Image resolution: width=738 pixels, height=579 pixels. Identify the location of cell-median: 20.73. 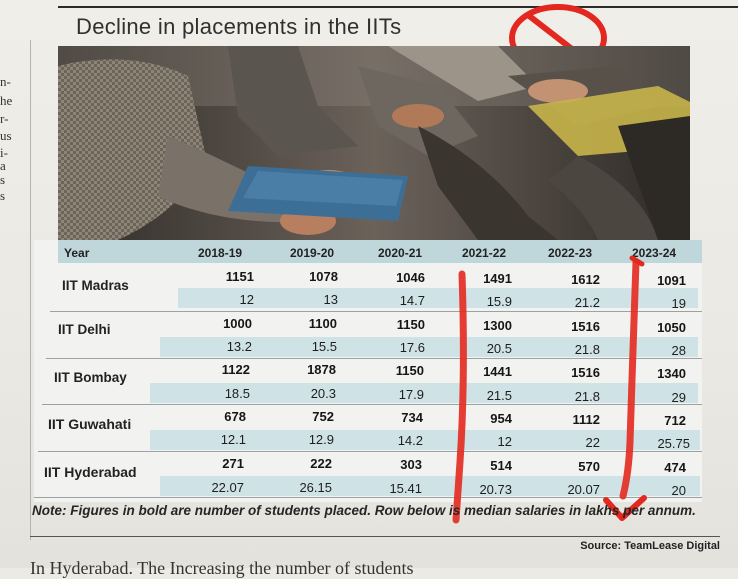
(495, 489).